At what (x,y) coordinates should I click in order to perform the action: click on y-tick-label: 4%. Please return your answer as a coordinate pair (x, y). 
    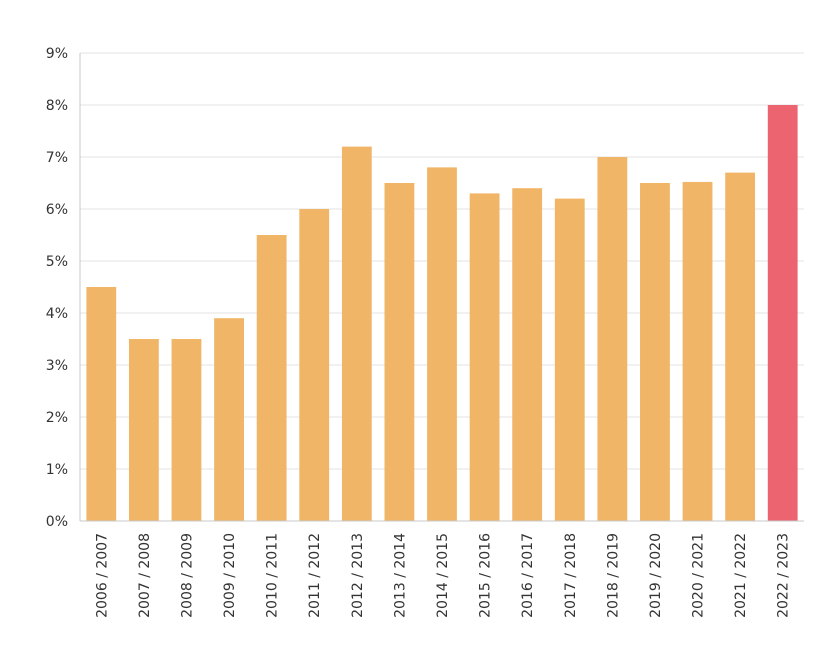
    Looking at the image, I should click on (57, 314).